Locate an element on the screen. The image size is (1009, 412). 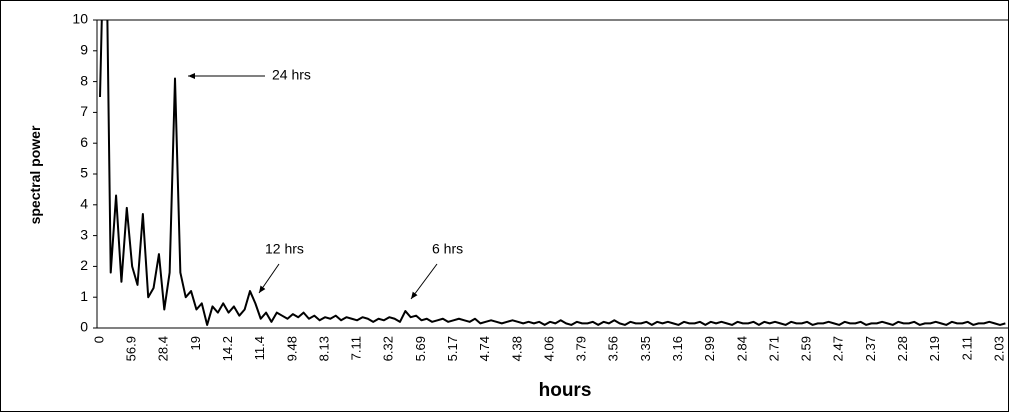
x-tick-label: 3.79 is located at coordinates (581, 348).